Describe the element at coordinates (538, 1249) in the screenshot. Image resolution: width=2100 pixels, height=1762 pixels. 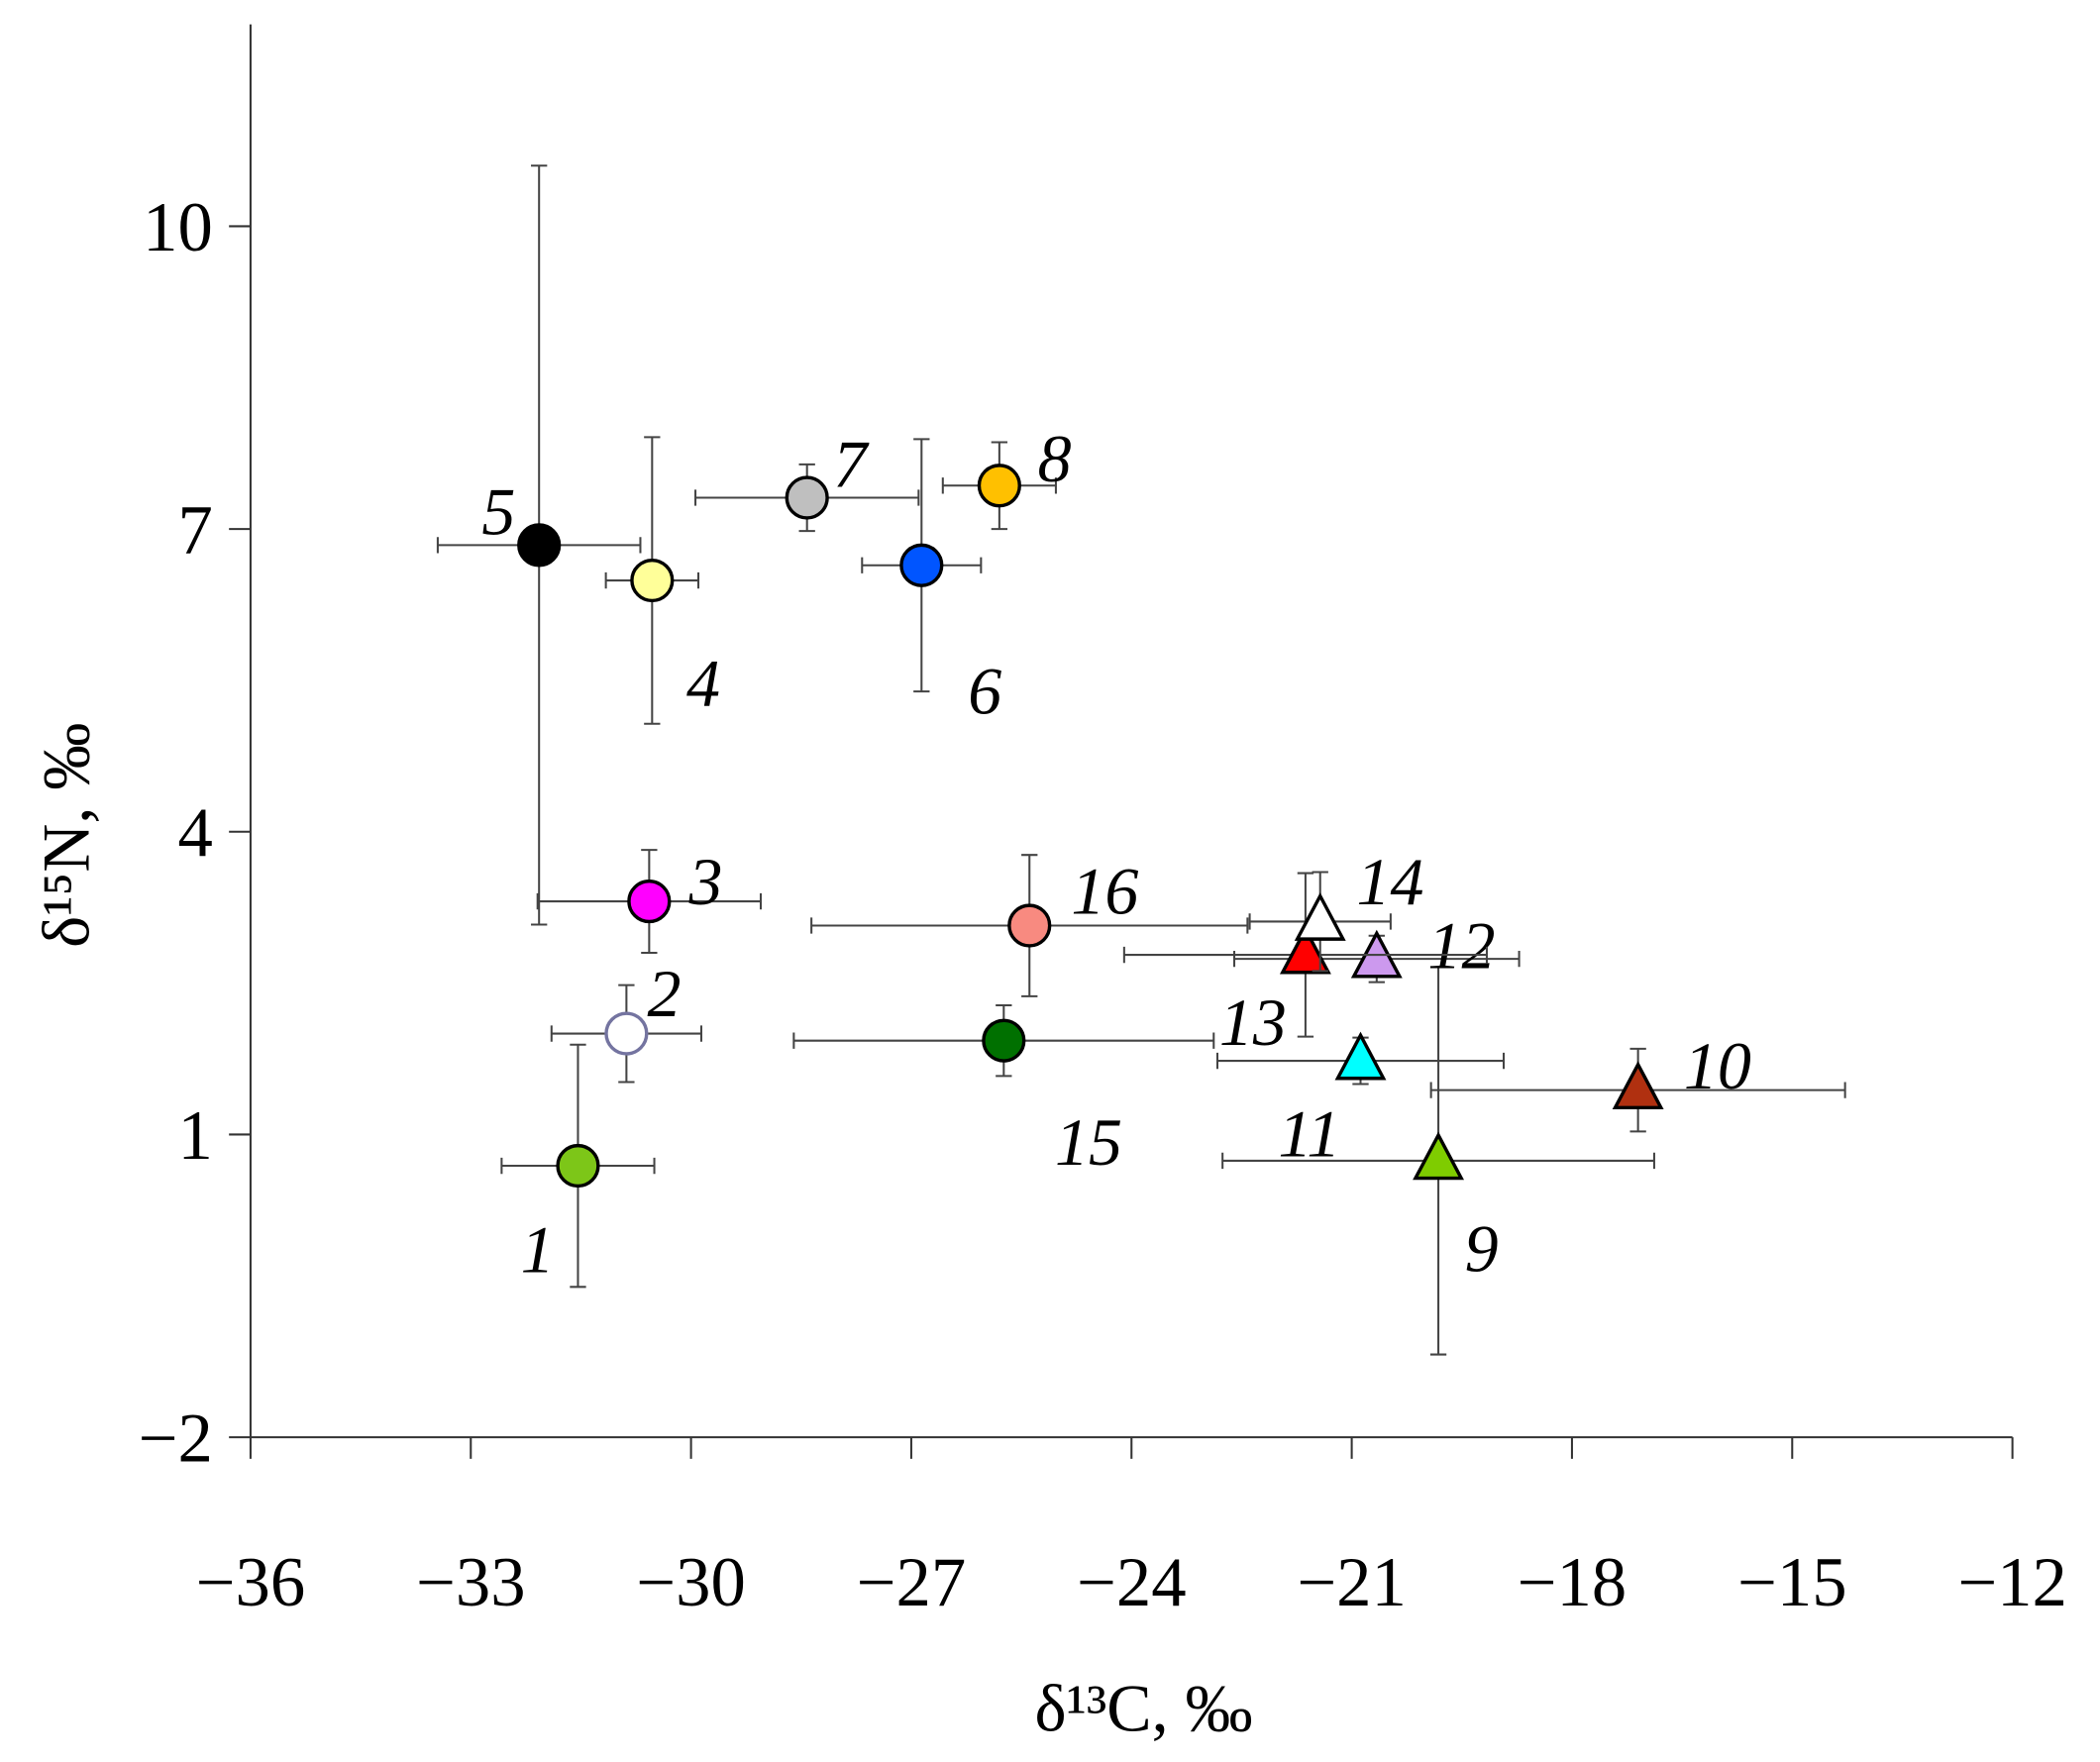
I see `point-label: 1` at that location.